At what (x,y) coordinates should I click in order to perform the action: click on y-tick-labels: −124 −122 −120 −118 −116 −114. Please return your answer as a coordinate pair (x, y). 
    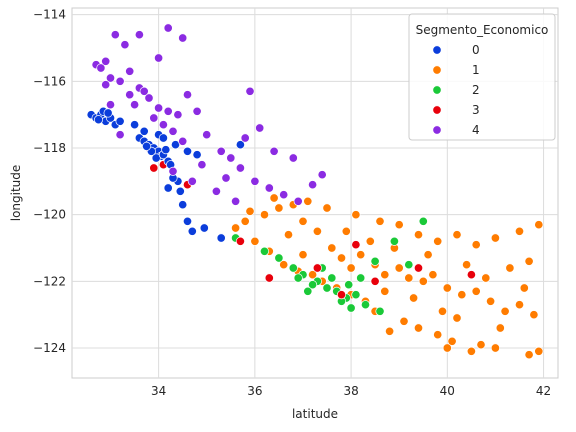
    Looking at the image, I should click on (49, 181).